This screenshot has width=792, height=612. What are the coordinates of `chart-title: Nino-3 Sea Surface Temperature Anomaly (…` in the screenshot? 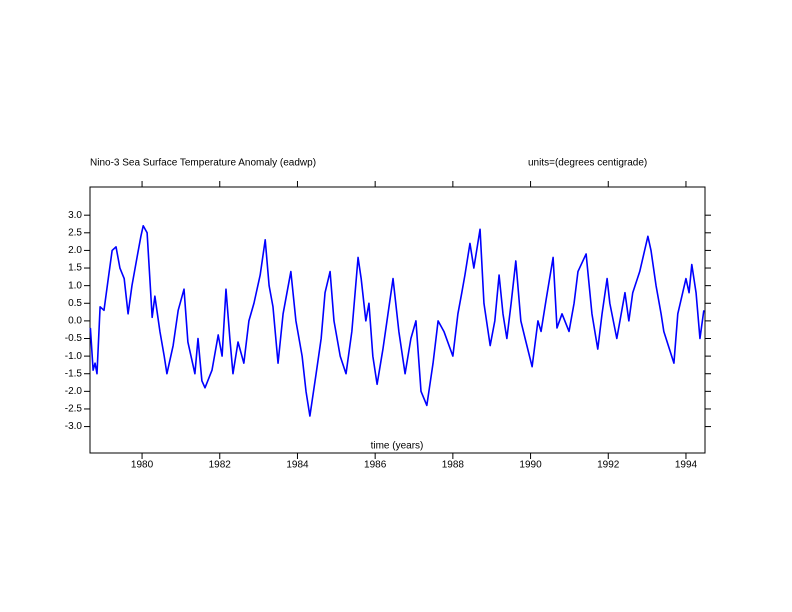 It's located at (203, 163).